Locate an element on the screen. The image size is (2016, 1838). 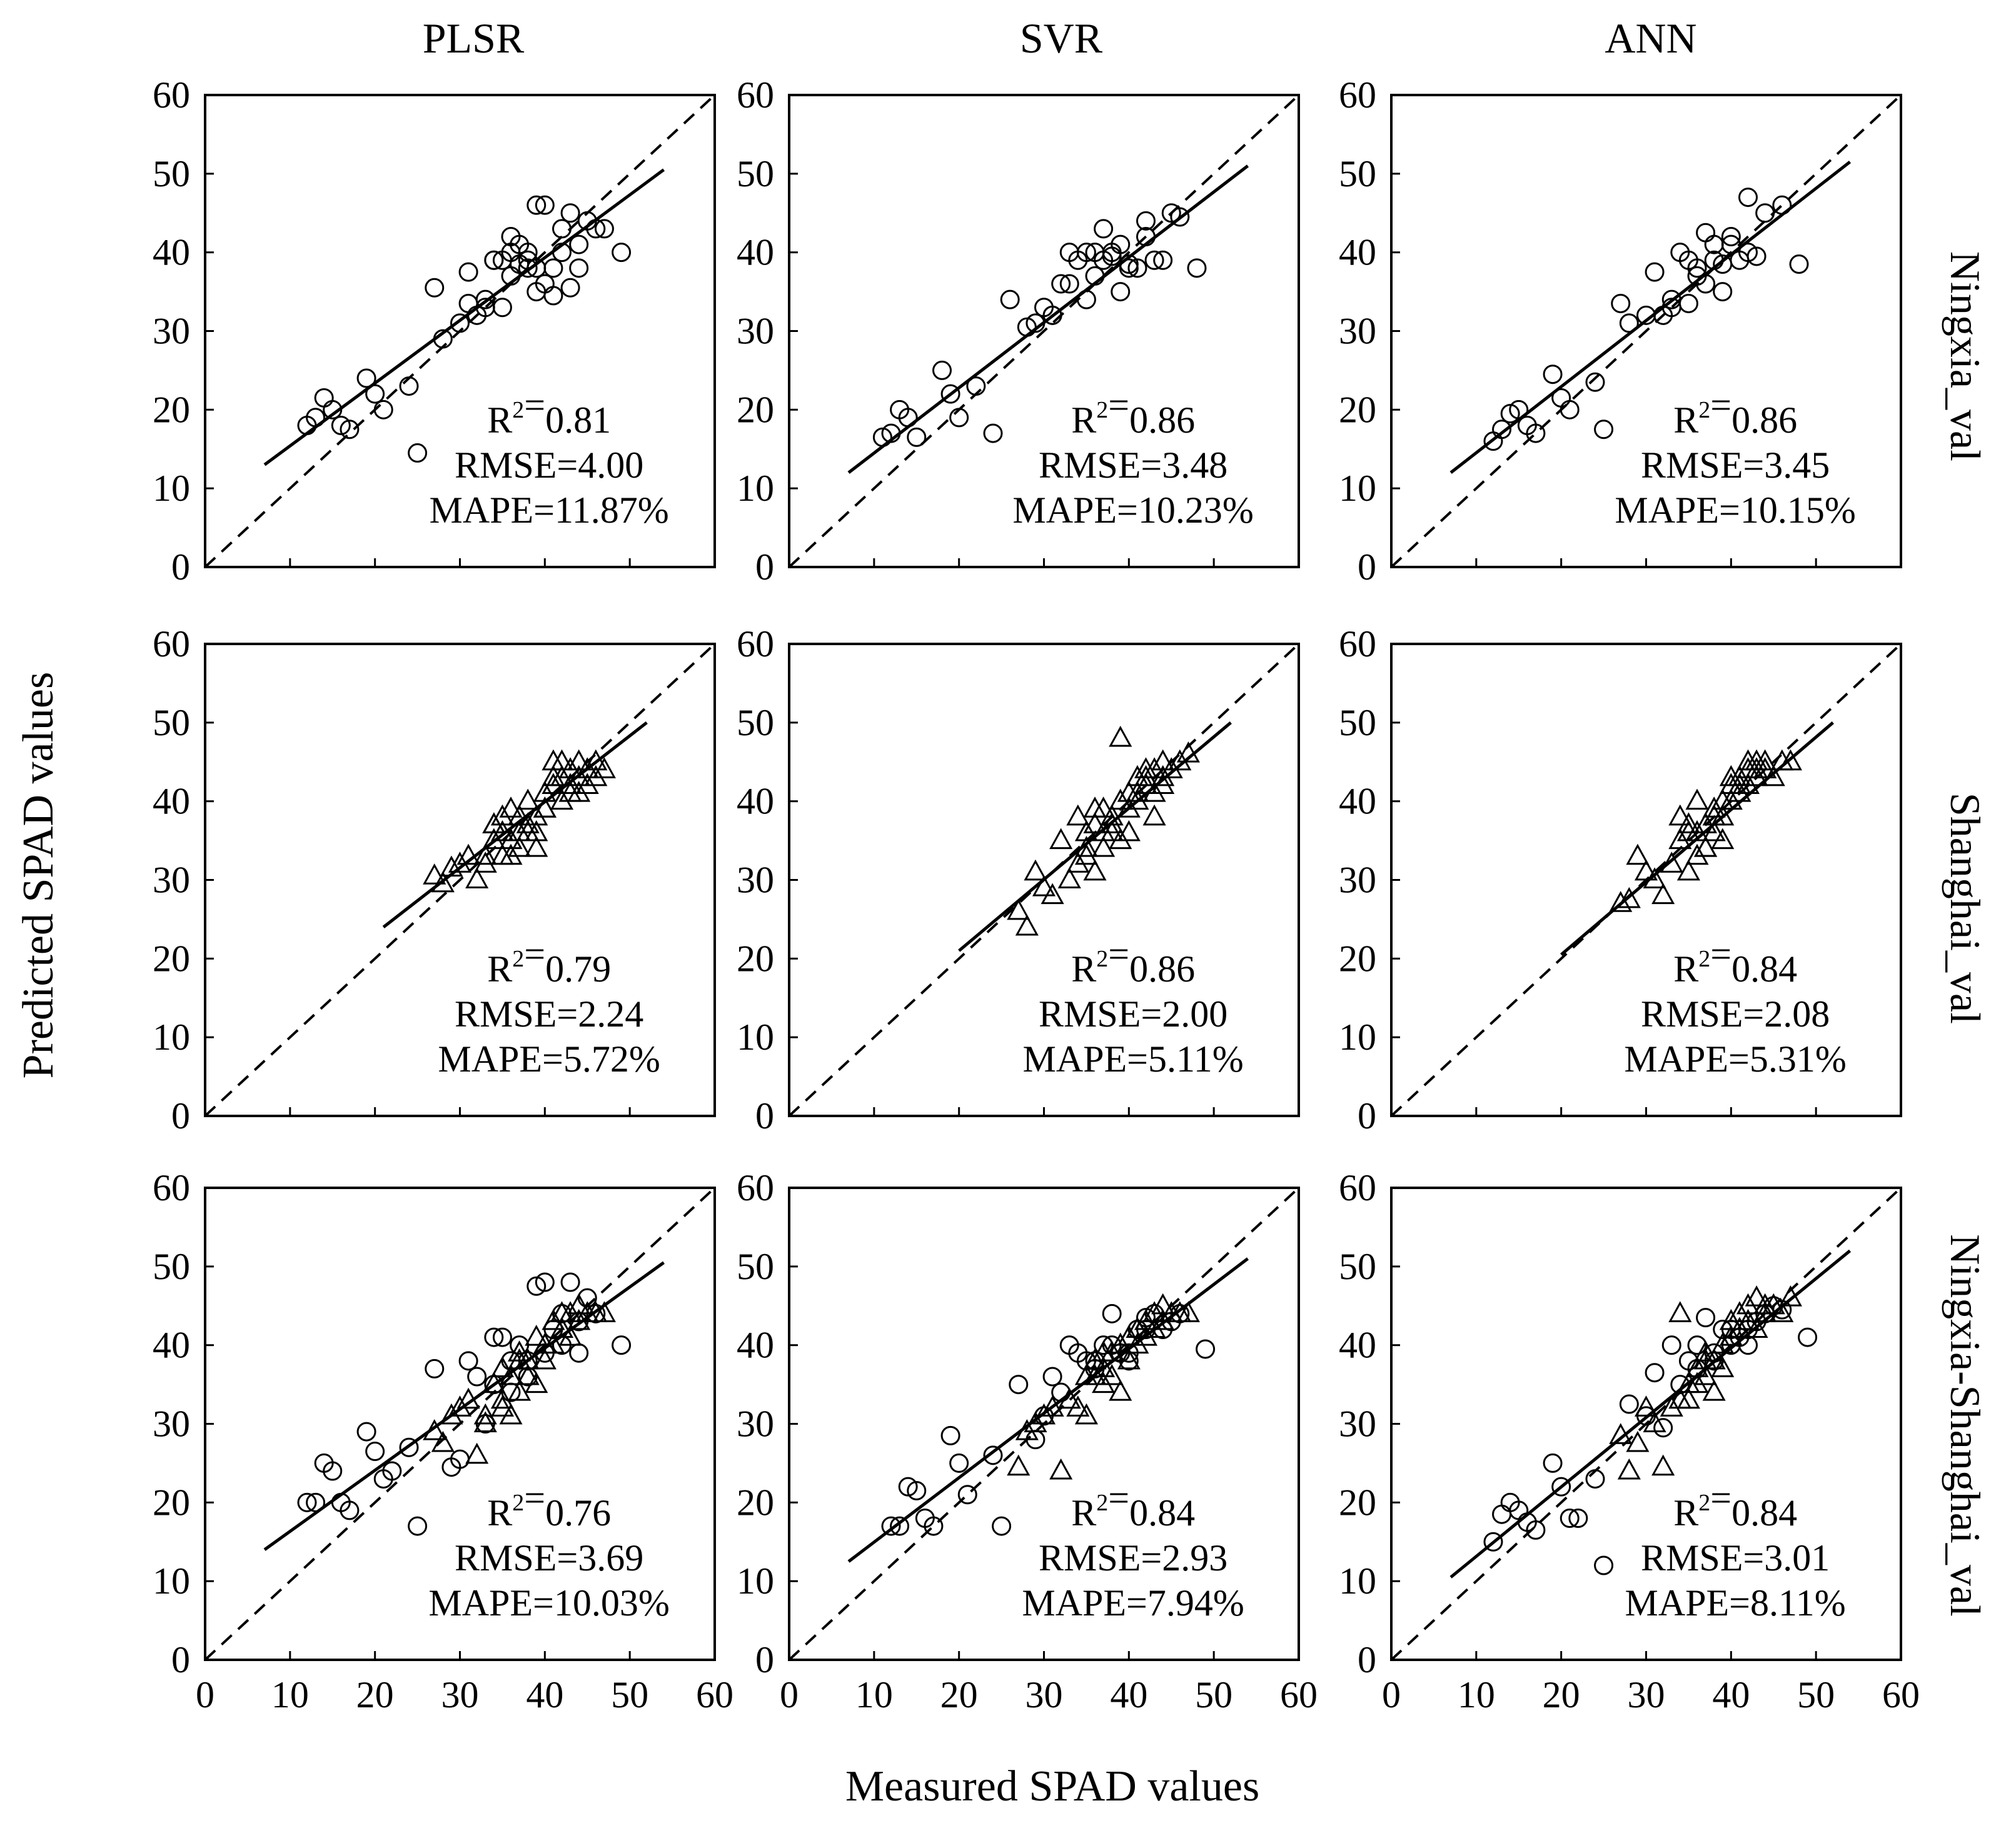
y-tick-label: 0 is located at coordinates (180, 1659).